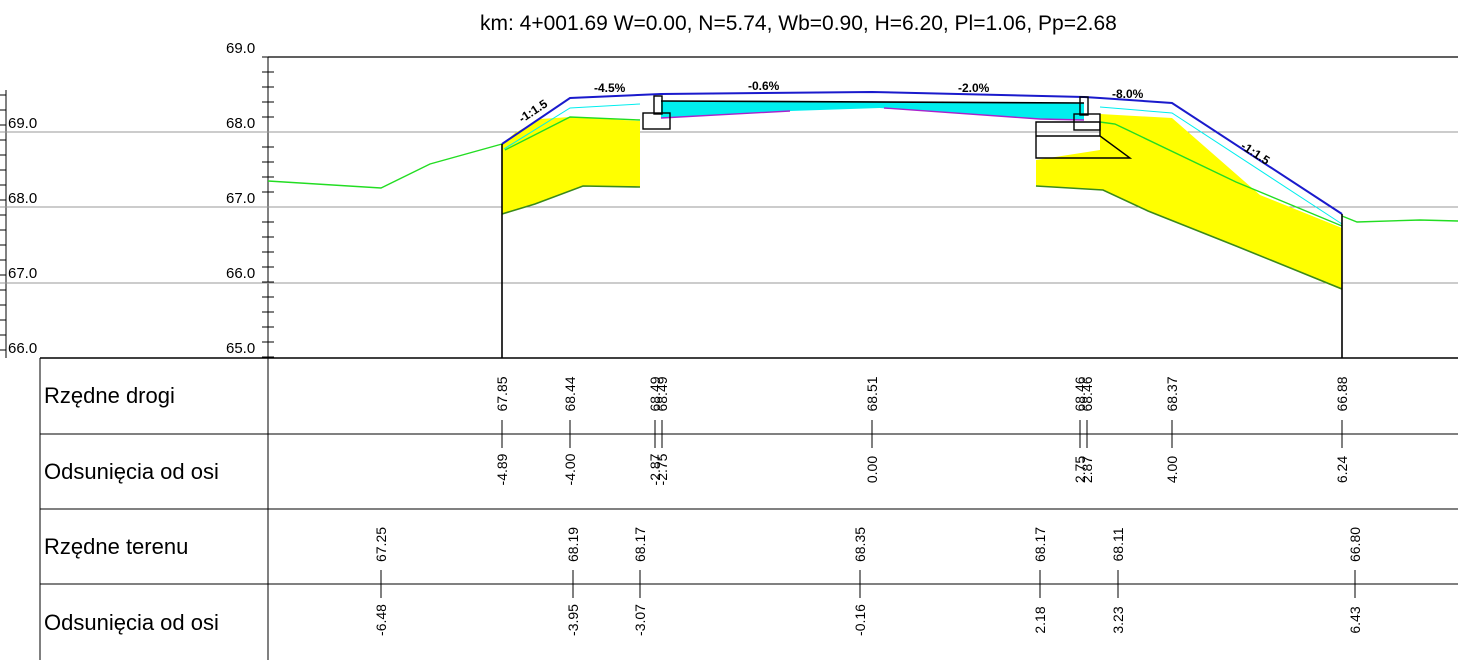 This screenshot has width=1458, height=660. Describe the element at coordinates (109, 395) in the screenshot. I see `table-row-label: Rzędne drogi` at that location.